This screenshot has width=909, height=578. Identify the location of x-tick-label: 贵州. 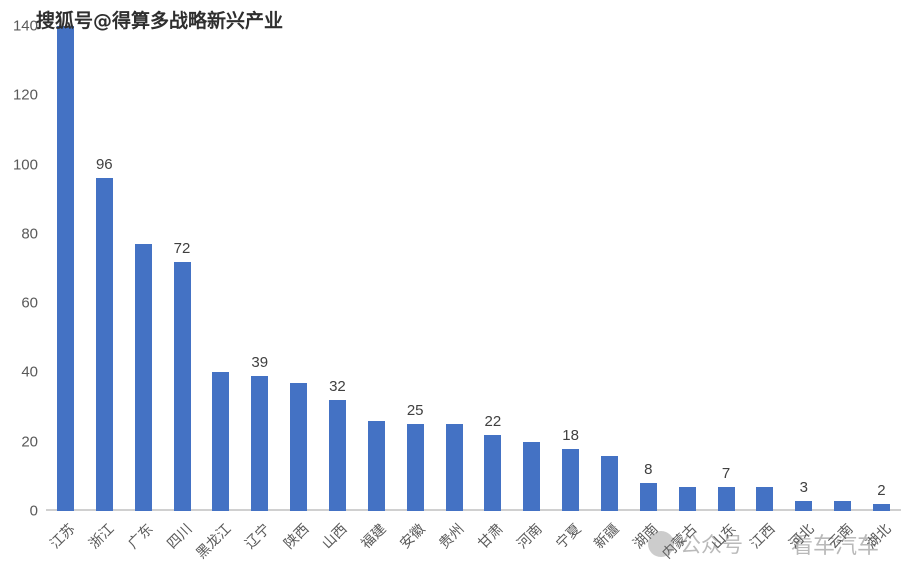
(452, 537).